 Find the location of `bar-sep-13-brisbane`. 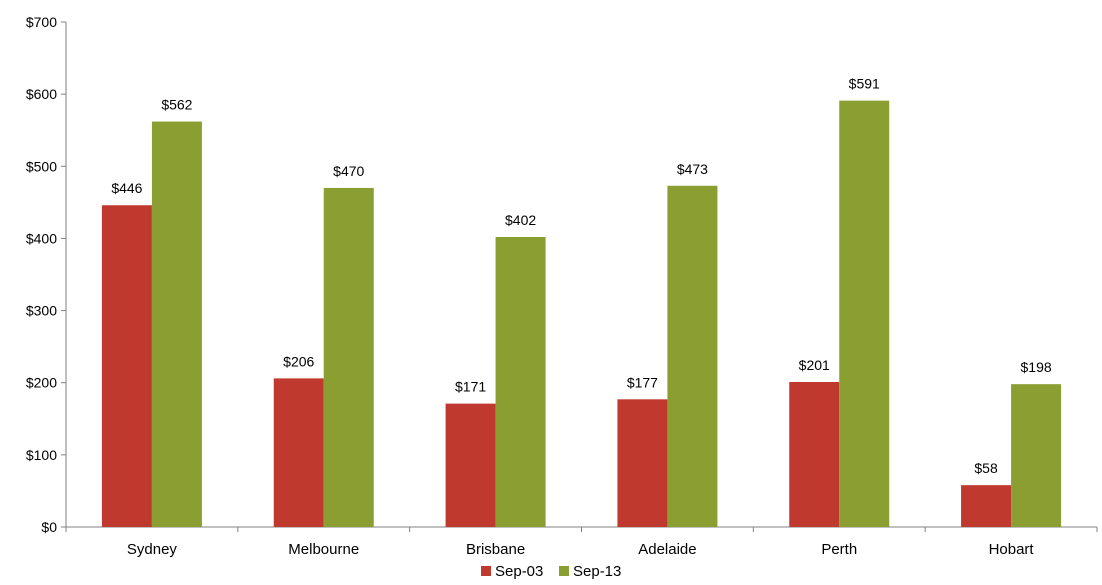

bar-sep-13-brisbane is located at coordinates (520, 381).